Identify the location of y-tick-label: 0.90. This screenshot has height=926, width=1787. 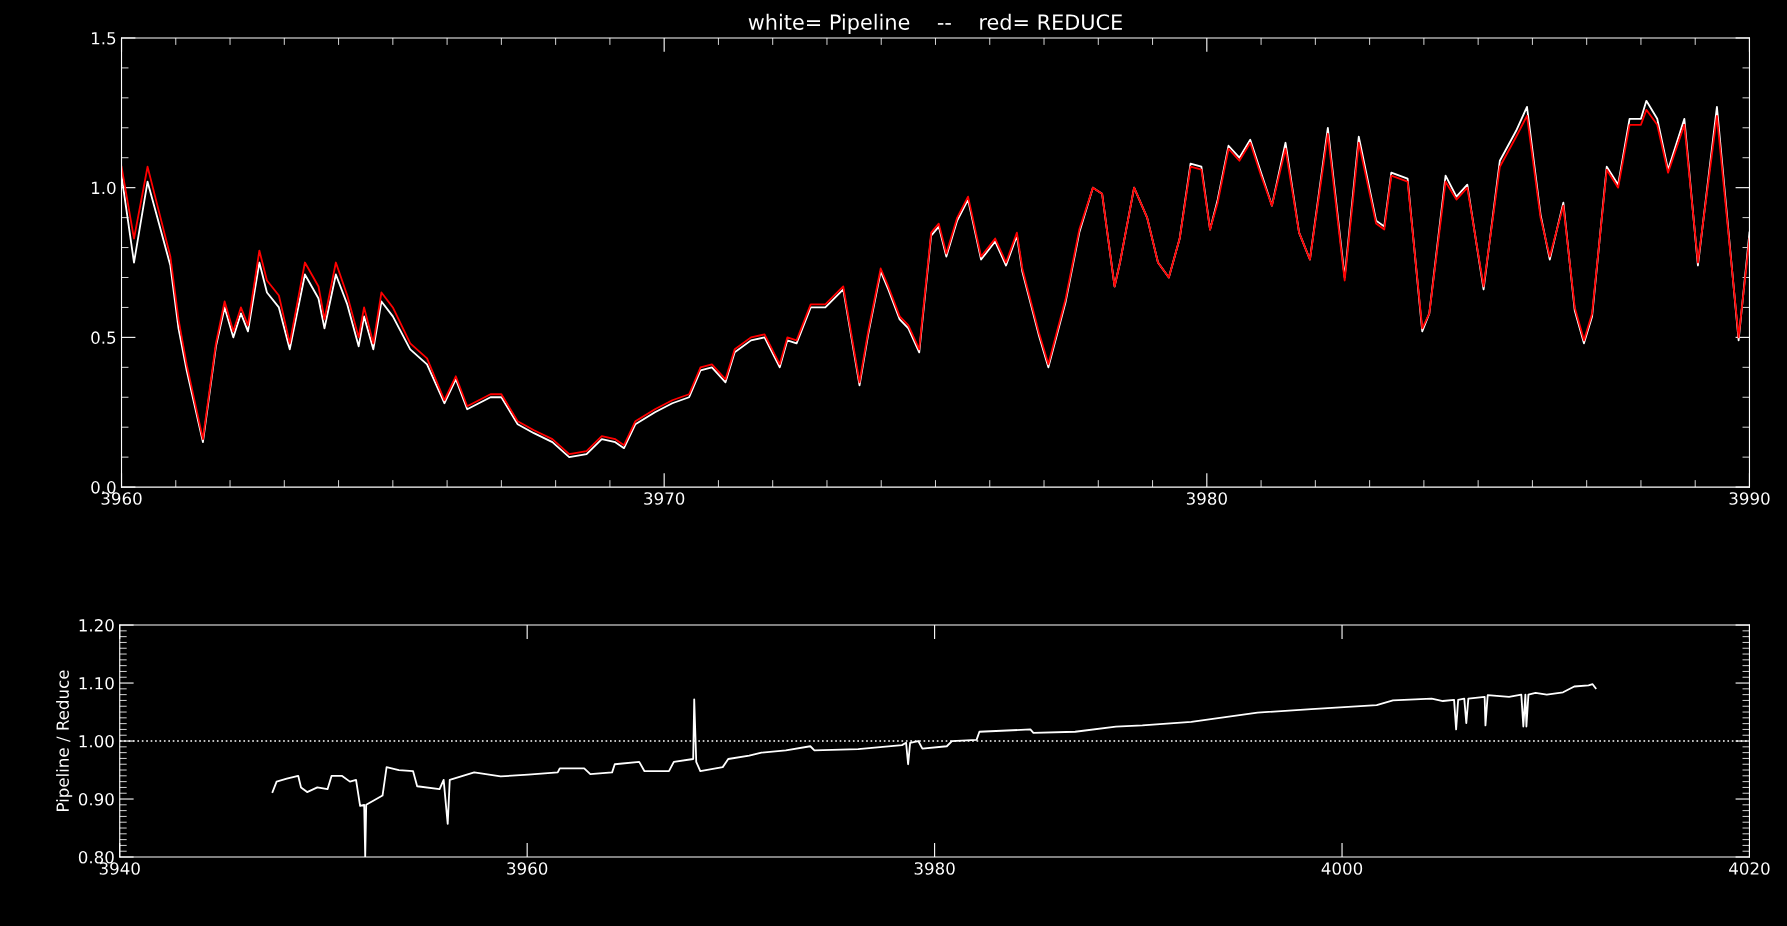
(96, 799).